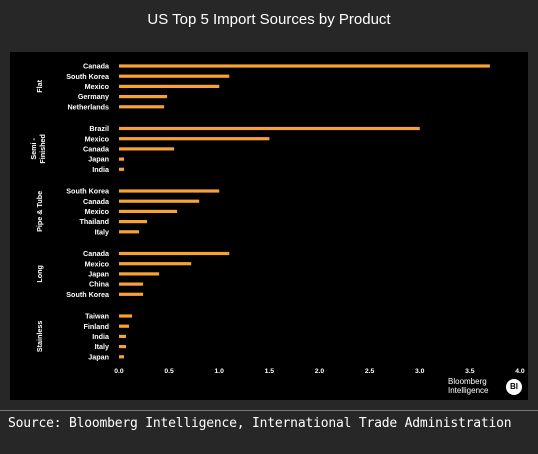  I want to click on x-tick-label: 3.0, so click(420, 371).